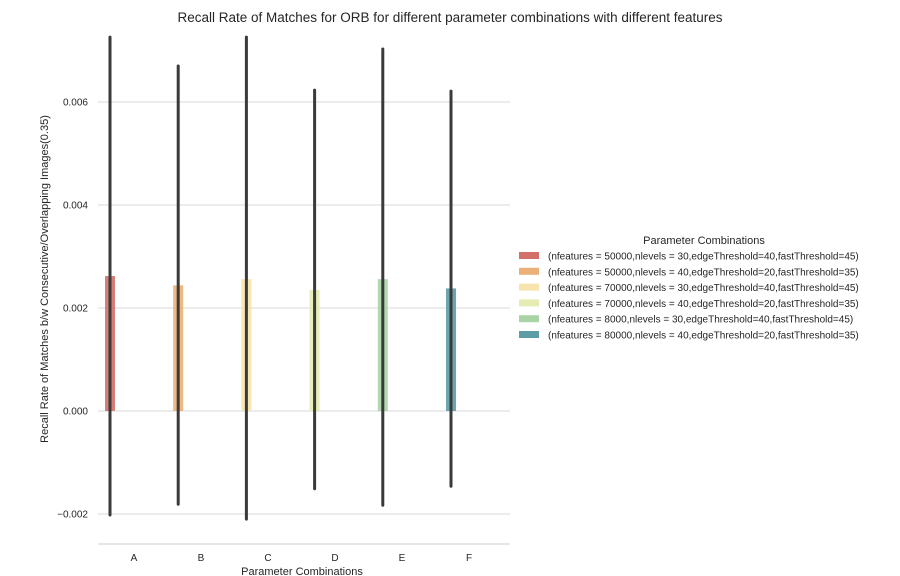 Image resolution: width=900 pixels, height=576 pixels. What do you see at coordinates (75, 309) in the screenshot?
I see `y-tick-label: 0.002` at bounding box center [75, 309].